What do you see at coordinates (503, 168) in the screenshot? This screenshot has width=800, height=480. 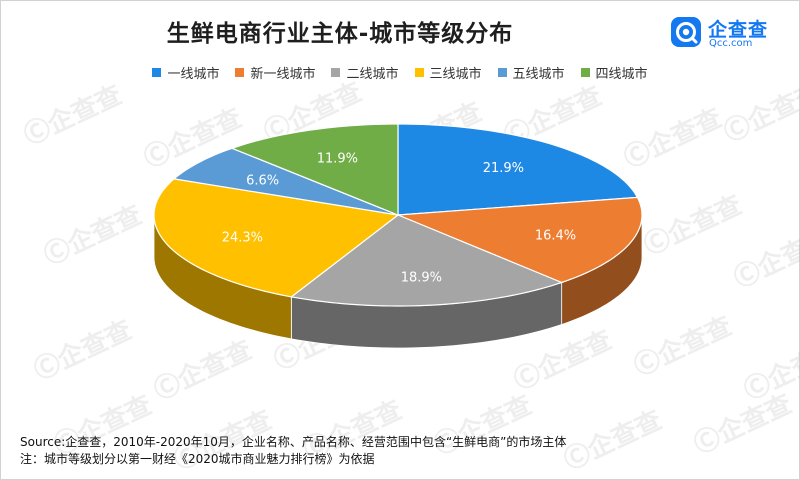 I see `data-label: 21.9%` at bounding box center [503, 168].